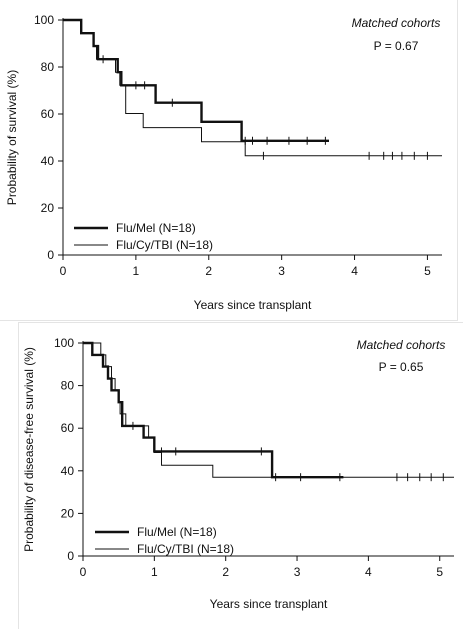  I want to click on p-value-annotation: P = 0.67, so click(396, 46).